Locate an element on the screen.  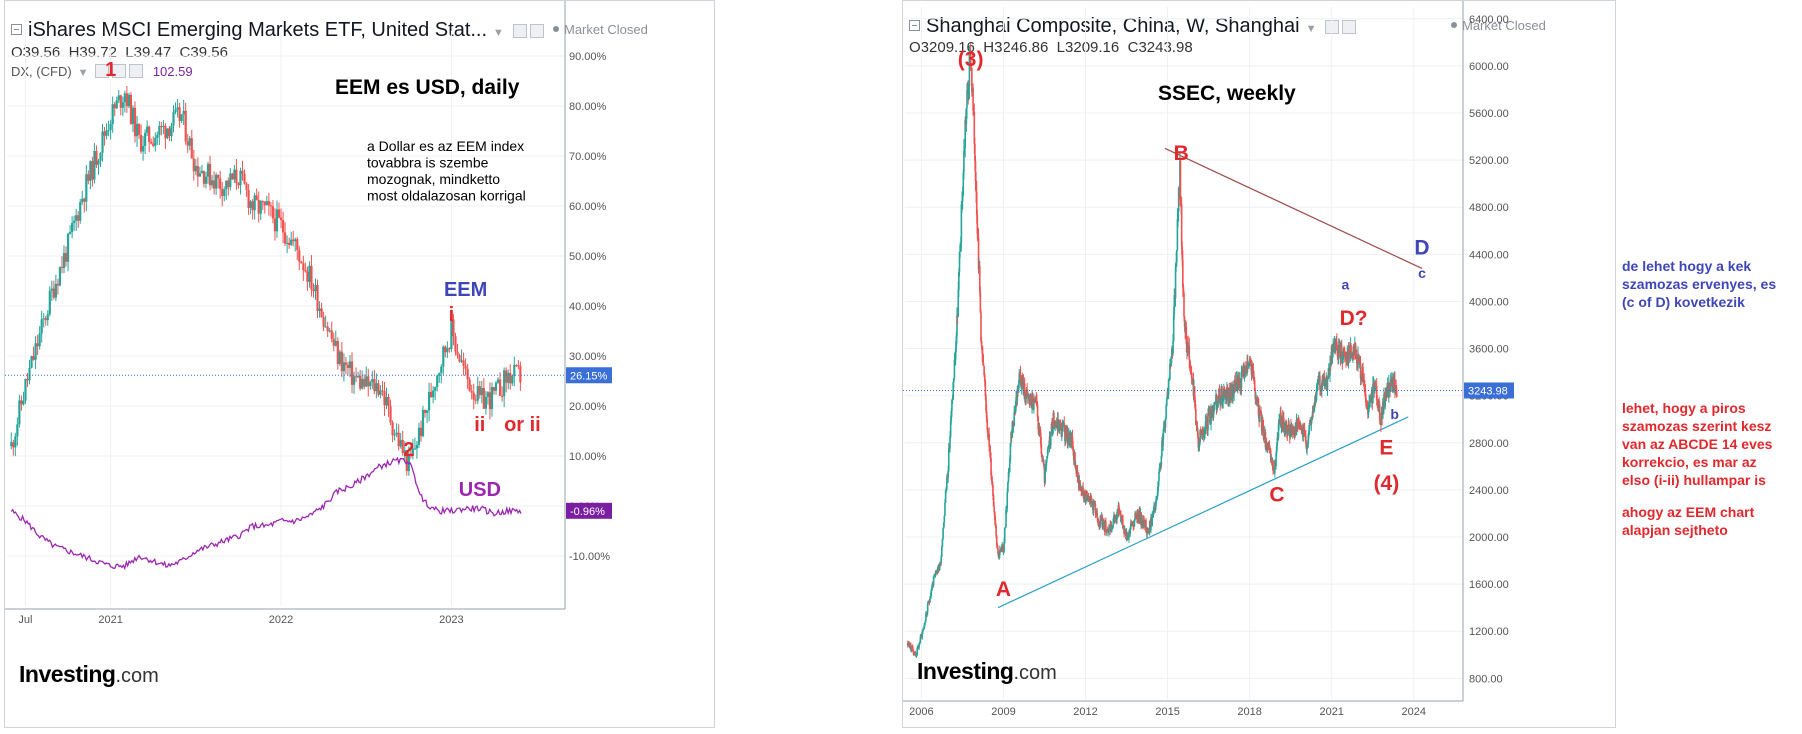
eye-icon is located at coordinates (102, 71).